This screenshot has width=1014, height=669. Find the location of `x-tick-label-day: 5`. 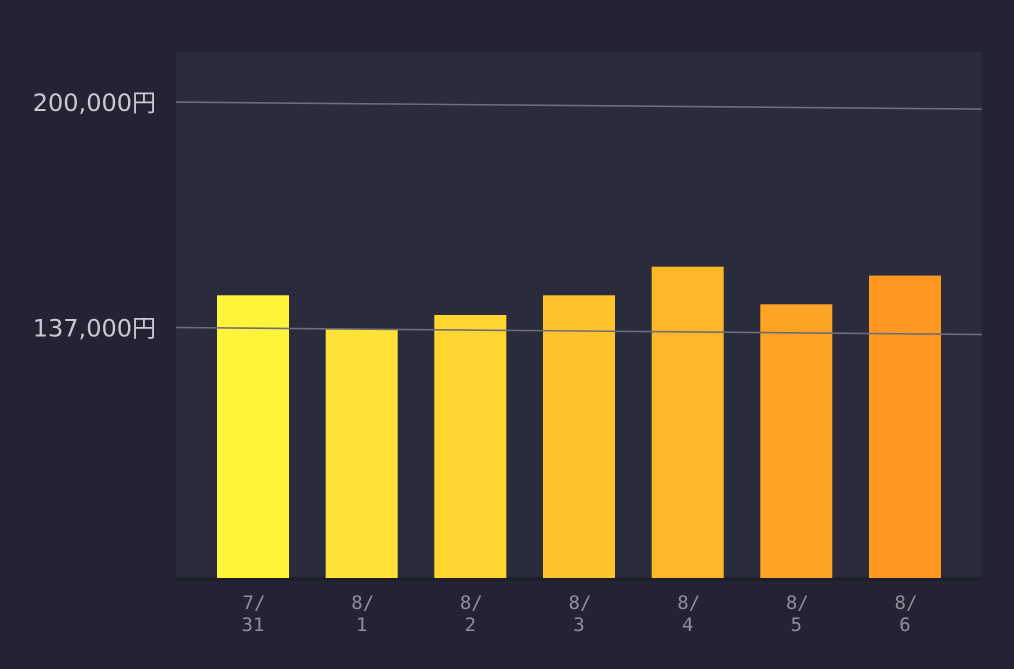

x-tick-label-day: 5 is located at coordinates (796, 625).